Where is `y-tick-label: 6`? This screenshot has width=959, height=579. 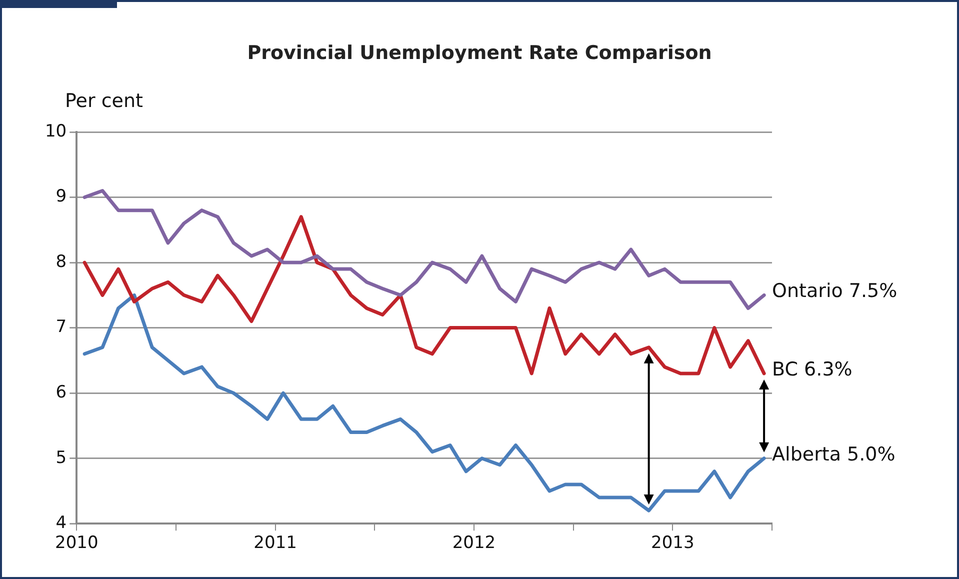 y-tick-label: 6 is located at coordinates (61, 392).